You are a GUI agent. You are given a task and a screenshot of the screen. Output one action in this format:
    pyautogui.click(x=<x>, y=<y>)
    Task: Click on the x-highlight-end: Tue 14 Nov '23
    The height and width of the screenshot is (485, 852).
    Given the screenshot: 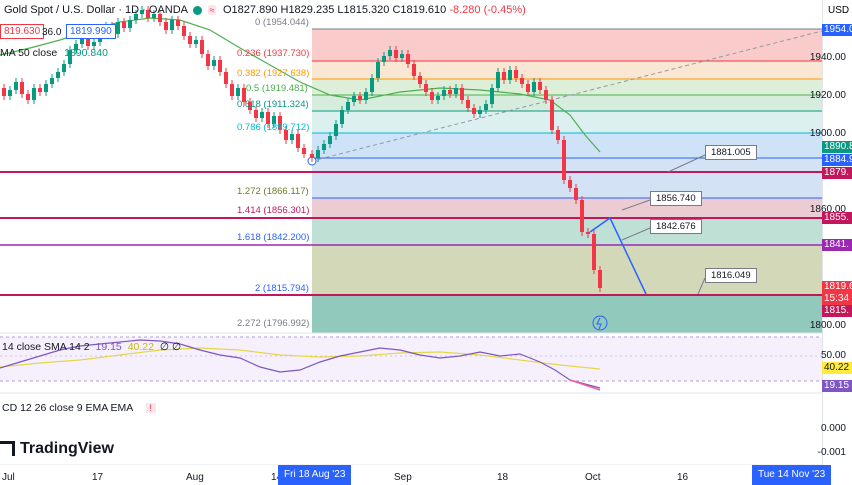 What is the action you would take?
    pyautogui.click(x=792, y=475)
    